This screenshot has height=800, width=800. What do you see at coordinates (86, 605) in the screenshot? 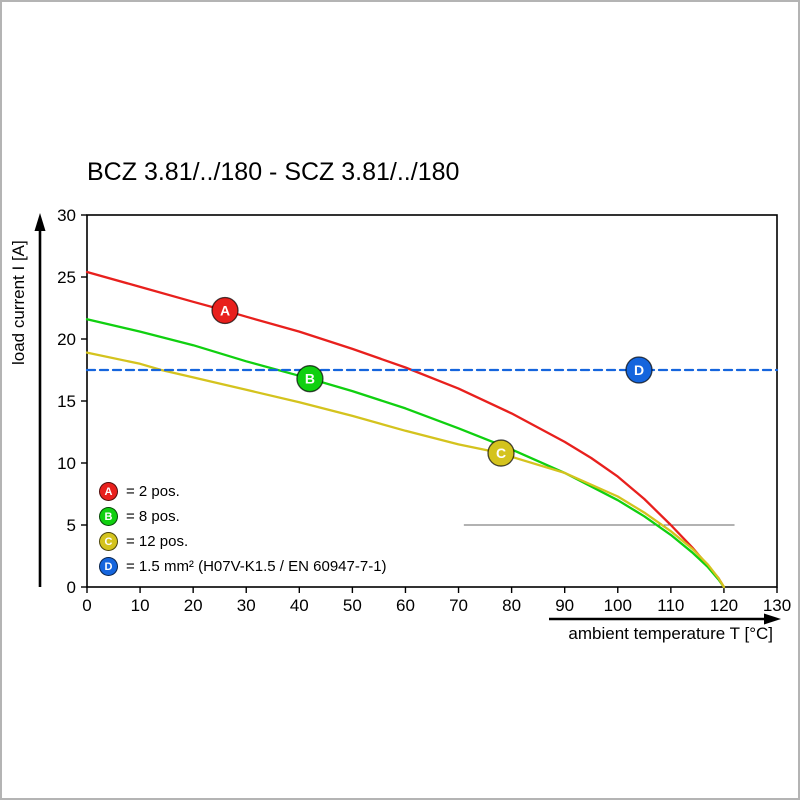
I see `x-tick-label: 0` at bounding box center [86, 605].